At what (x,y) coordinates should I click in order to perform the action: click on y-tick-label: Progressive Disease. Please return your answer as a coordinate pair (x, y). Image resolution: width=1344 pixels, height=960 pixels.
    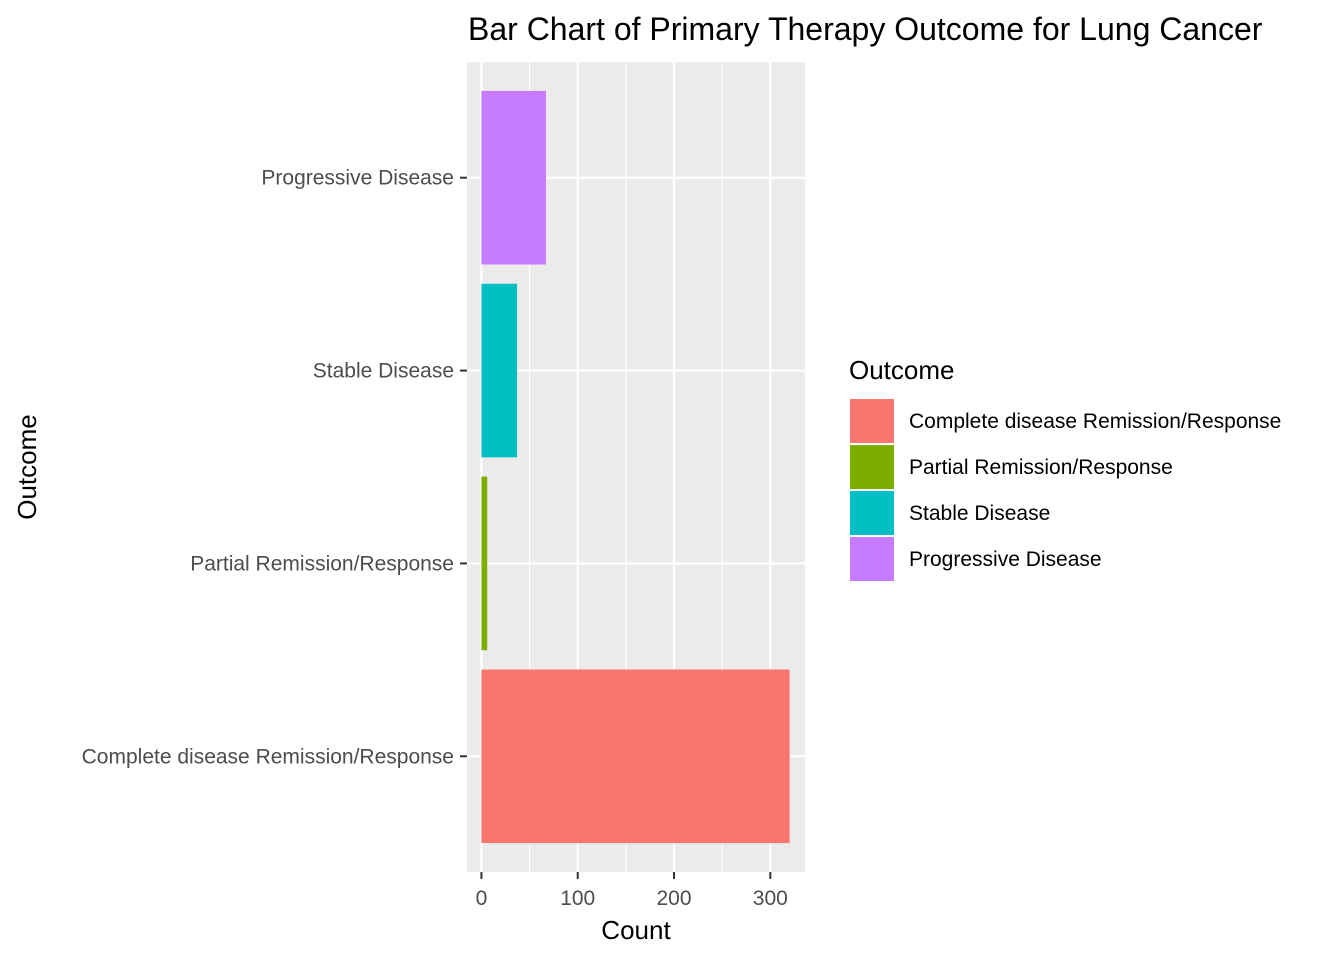
    Looking at the image, I should click on (357, 178).